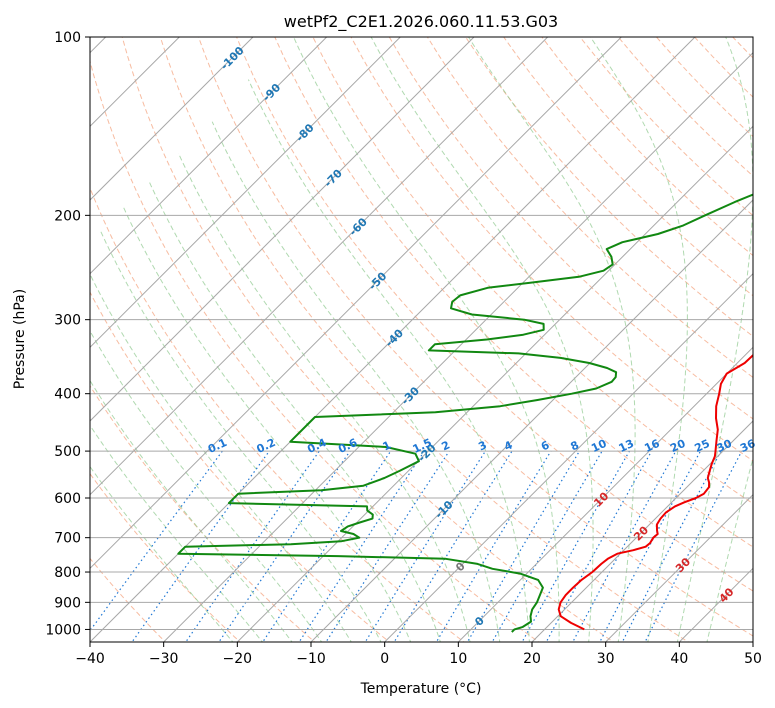 The image size is (775, 708). What do you see at coordinates (67, 452) in the screenshot?
I see `y-tick-label: 500` at bounding box center [67, 452].